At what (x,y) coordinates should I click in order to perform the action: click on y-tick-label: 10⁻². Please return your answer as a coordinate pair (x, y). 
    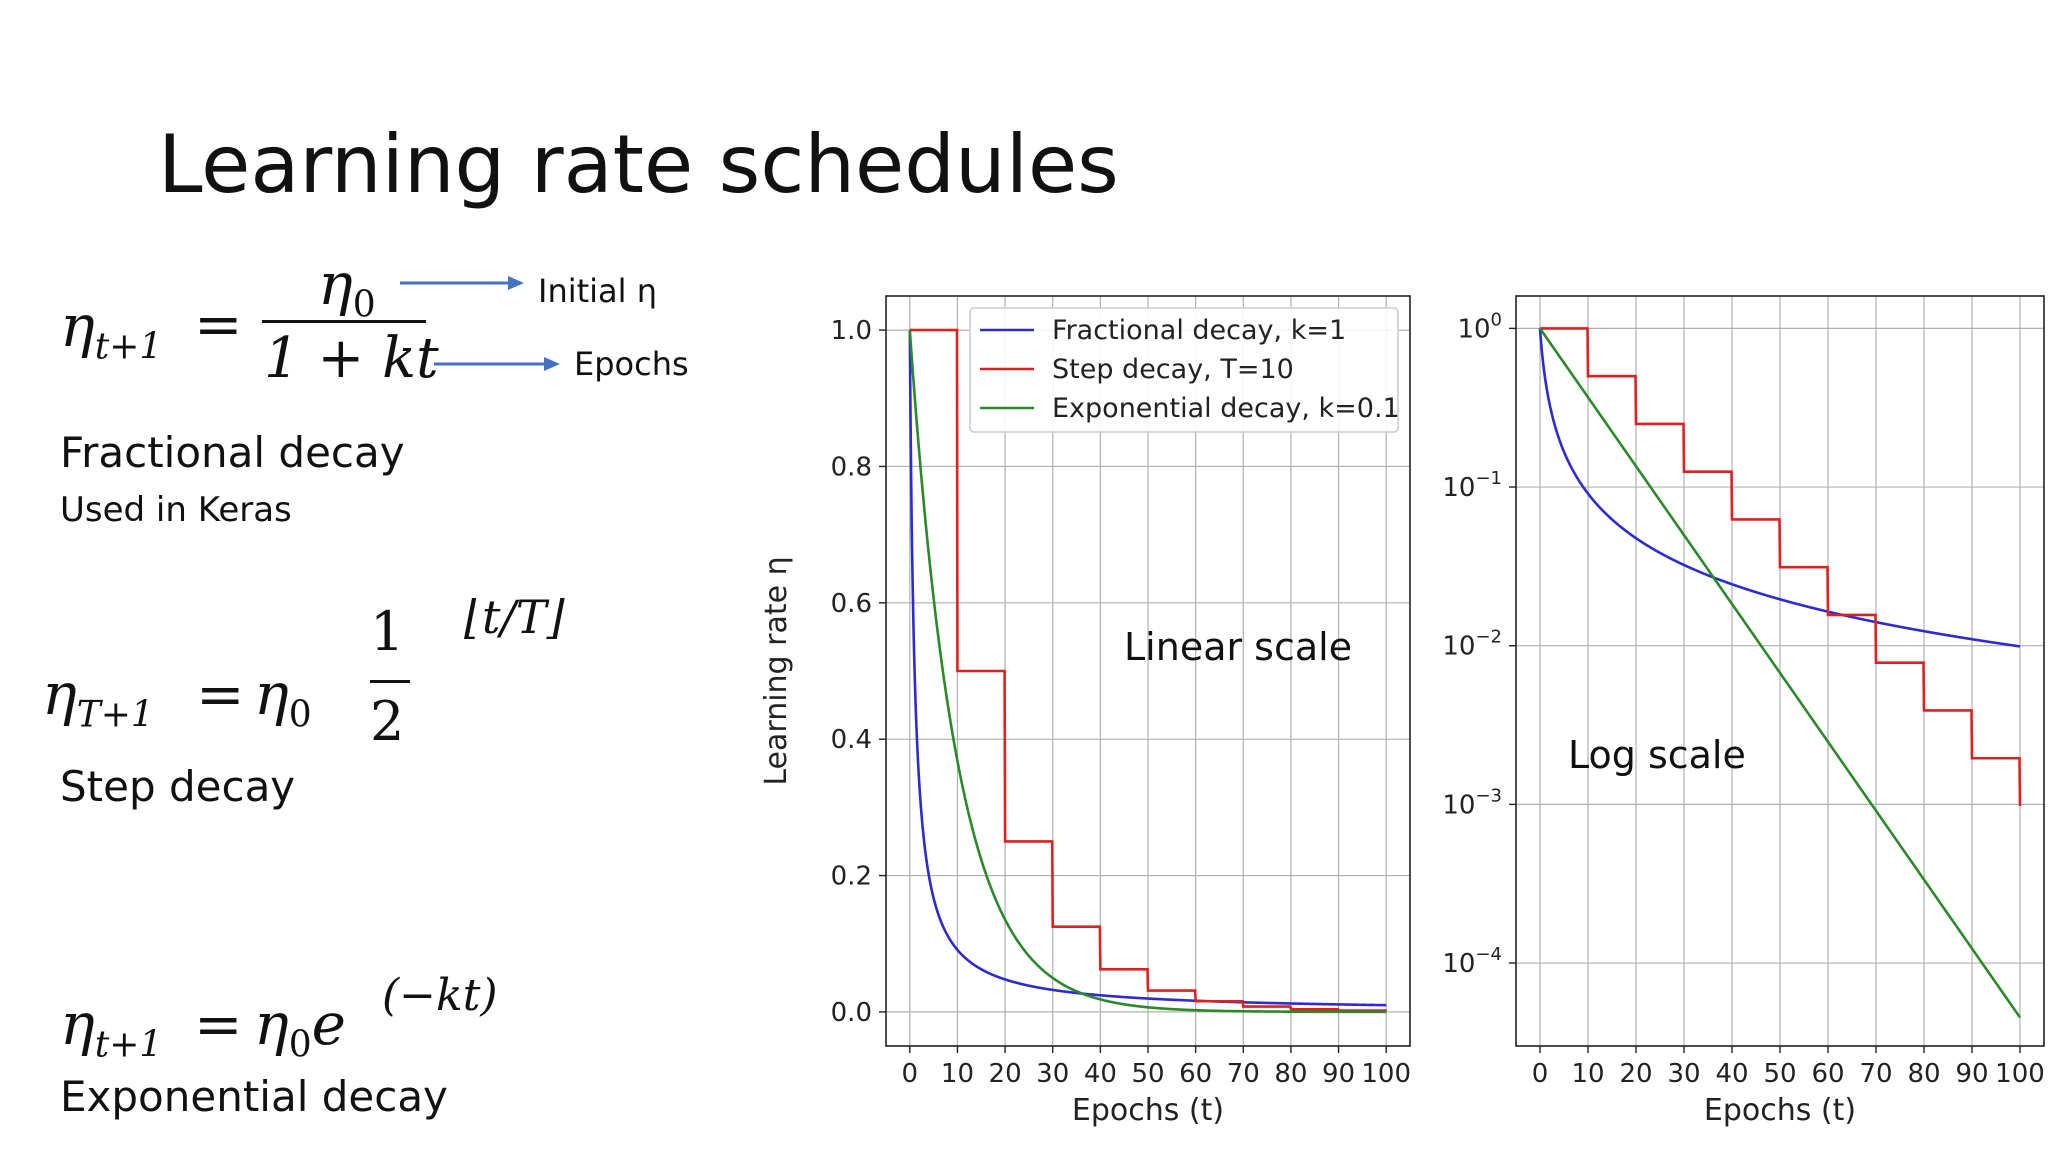
    Looking at the image, I should click on (1472, 644).